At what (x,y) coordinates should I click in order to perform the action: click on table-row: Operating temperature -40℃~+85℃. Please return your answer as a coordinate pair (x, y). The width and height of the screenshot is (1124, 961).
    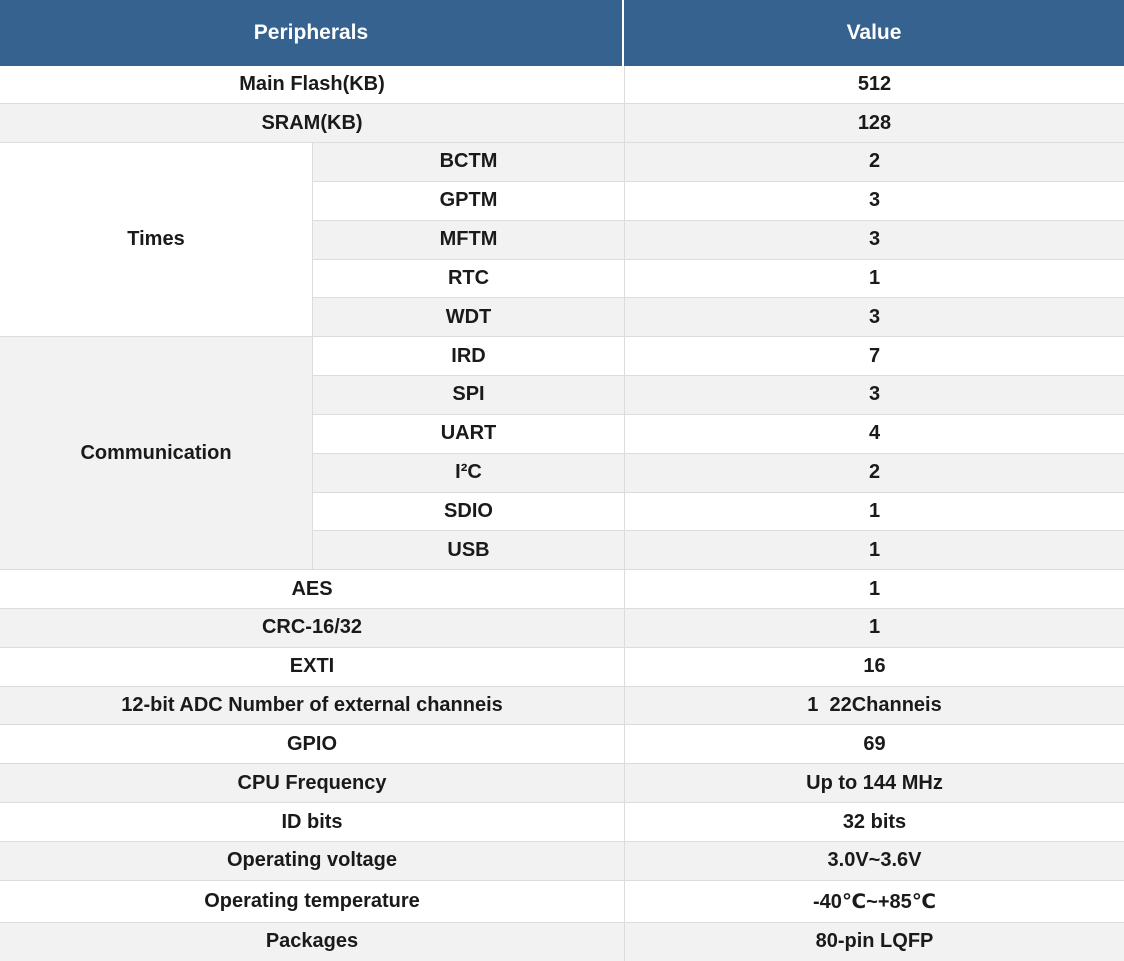
    Looking at the image, I should click on (562, 900).